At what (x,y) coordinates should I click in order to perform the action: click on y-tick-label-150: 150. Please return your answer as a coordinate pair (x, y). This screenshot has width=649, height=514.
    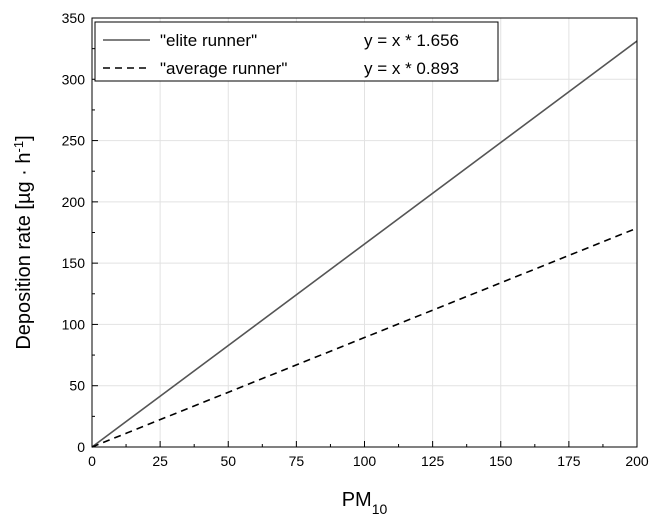
    Looking at the image, I should click on (74, 263).